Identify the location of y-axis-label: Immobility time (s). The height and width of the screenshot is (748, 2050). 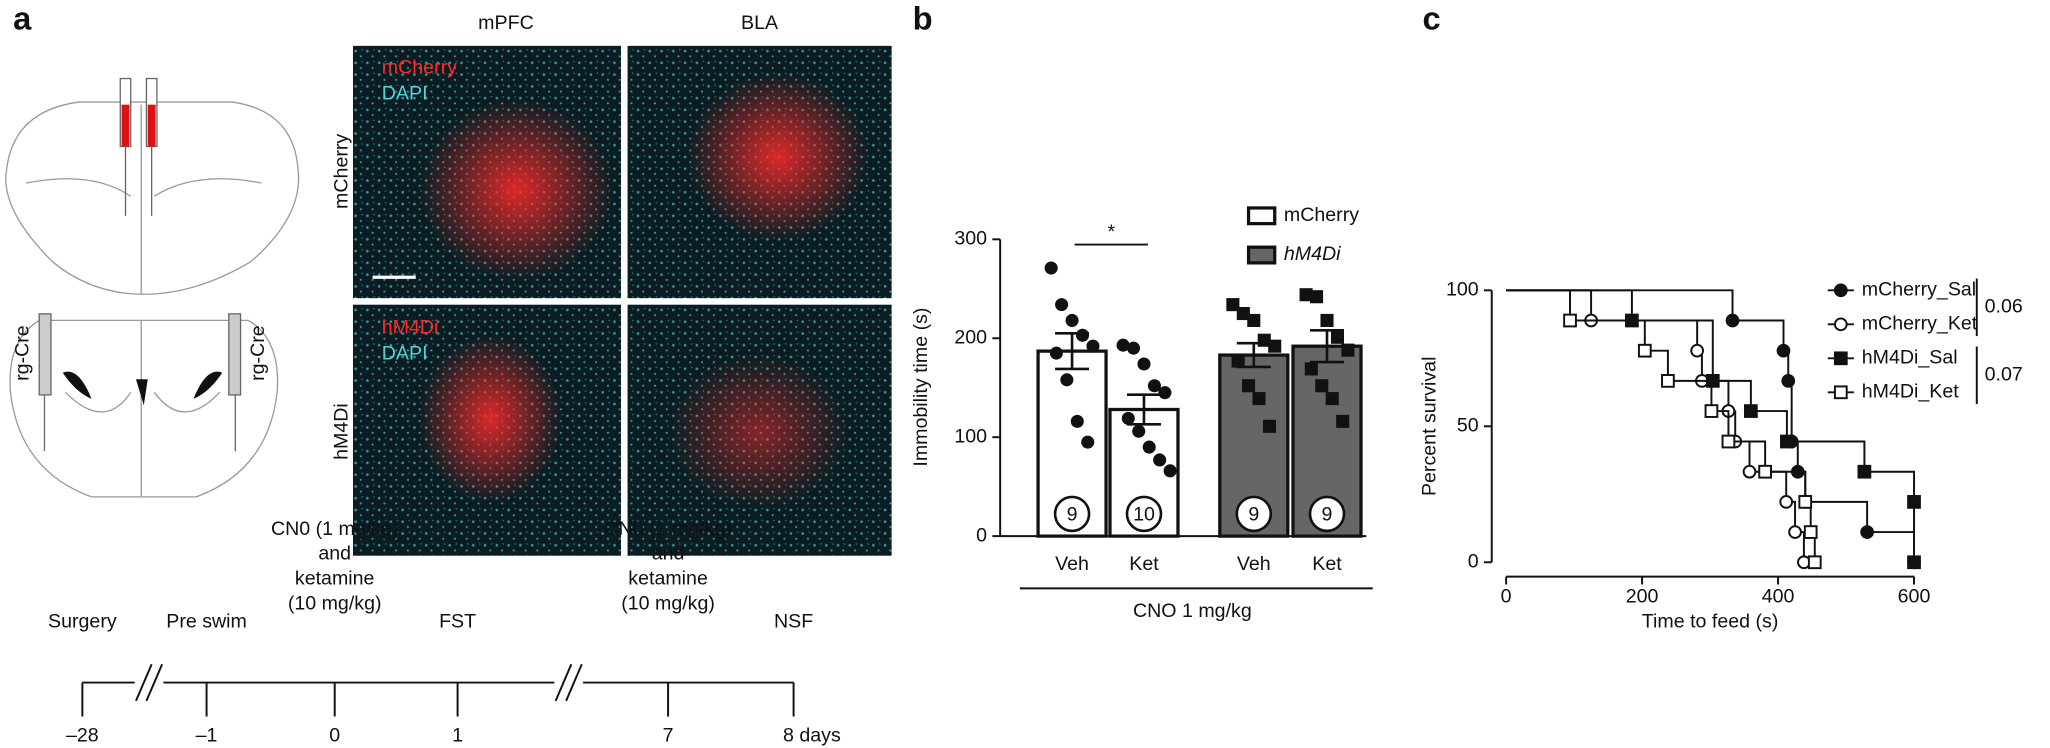
(921, 387).